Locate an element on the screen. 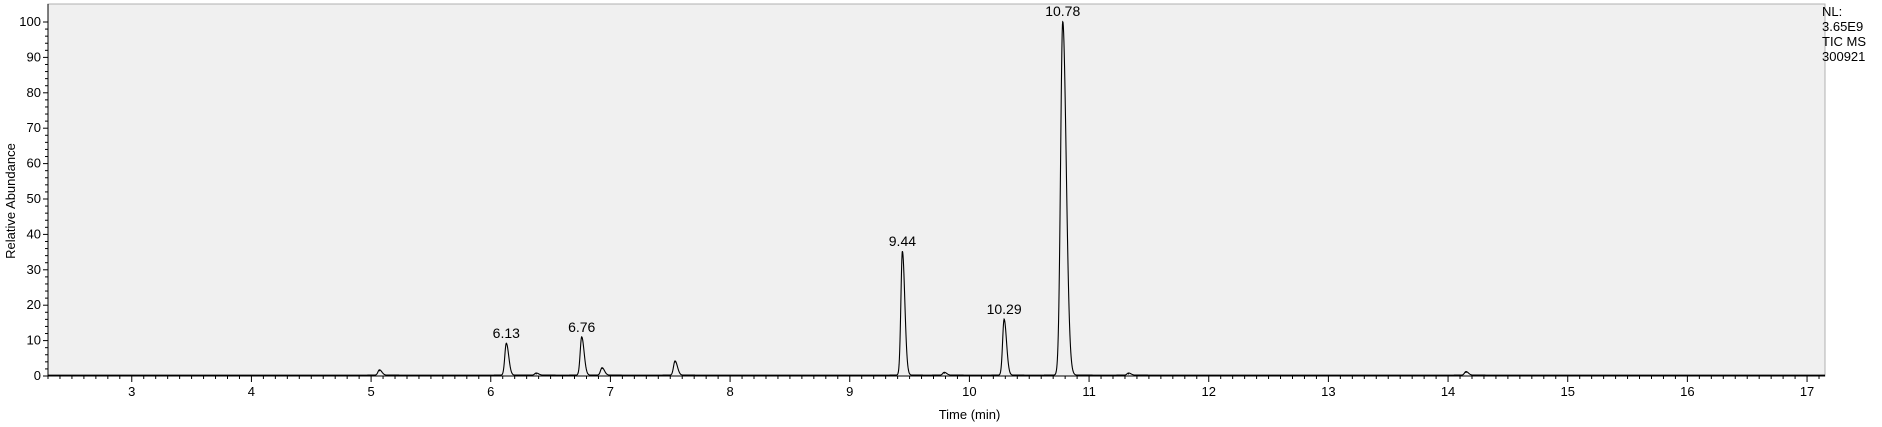 The image size is (1882, 427). nl-label: NL: is located at coordinates (1832, 11).